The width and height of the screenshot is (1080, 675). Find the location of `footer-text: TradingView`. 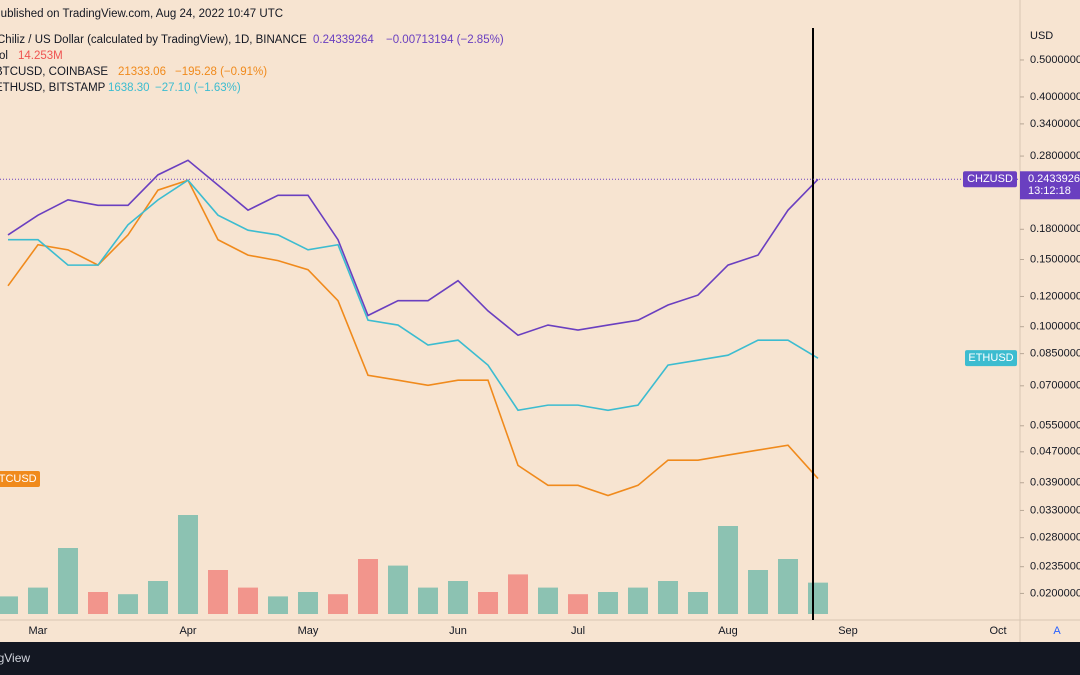

footer-text: TradingView is located at coordinates (15, 658).